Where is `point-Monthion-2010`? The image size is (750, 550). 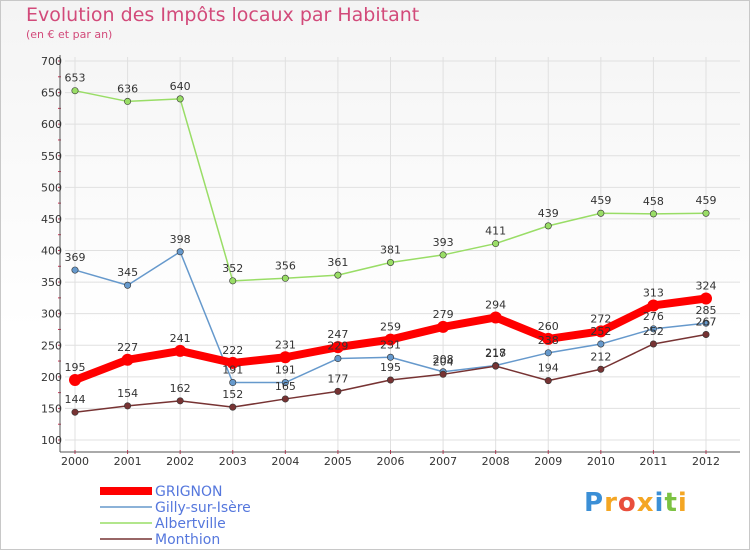
point-Monthion-2010 is located at coordinates (601, 369).